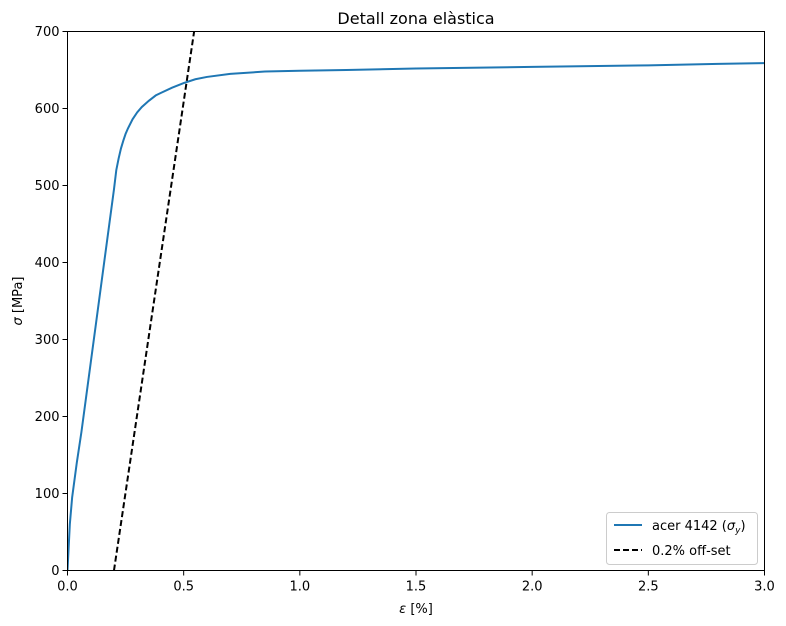 This screenshot has height=626, width=786. I want to click on legend-label-acer-4142: acer 4142 (σy), so click(699, 527).